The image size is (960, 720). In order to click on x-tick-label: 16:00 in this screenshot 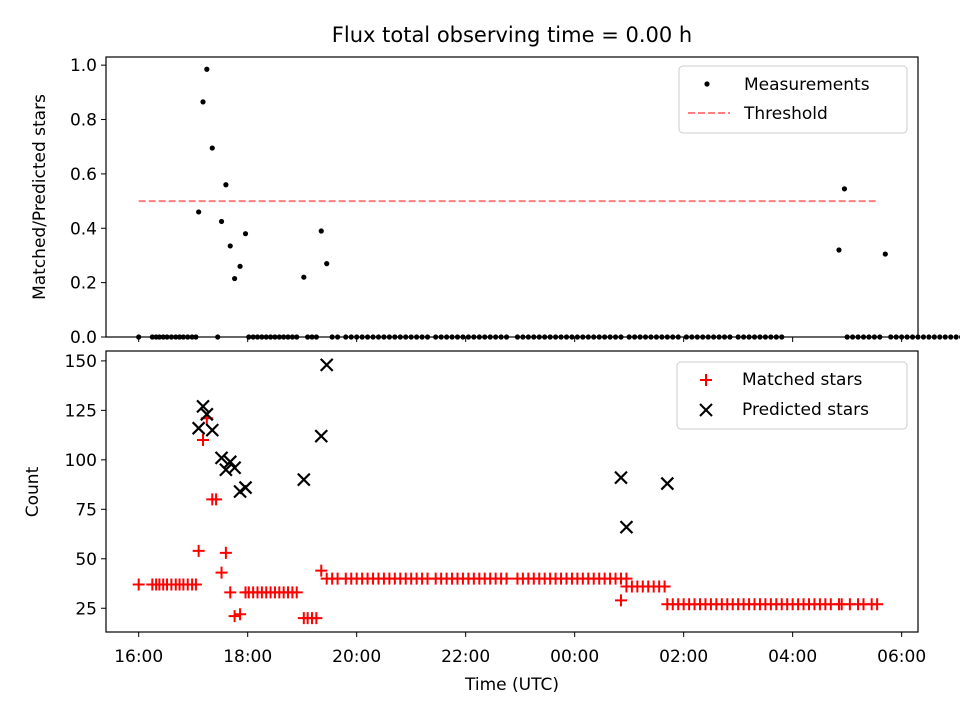, I will do `click(138, 657)`.